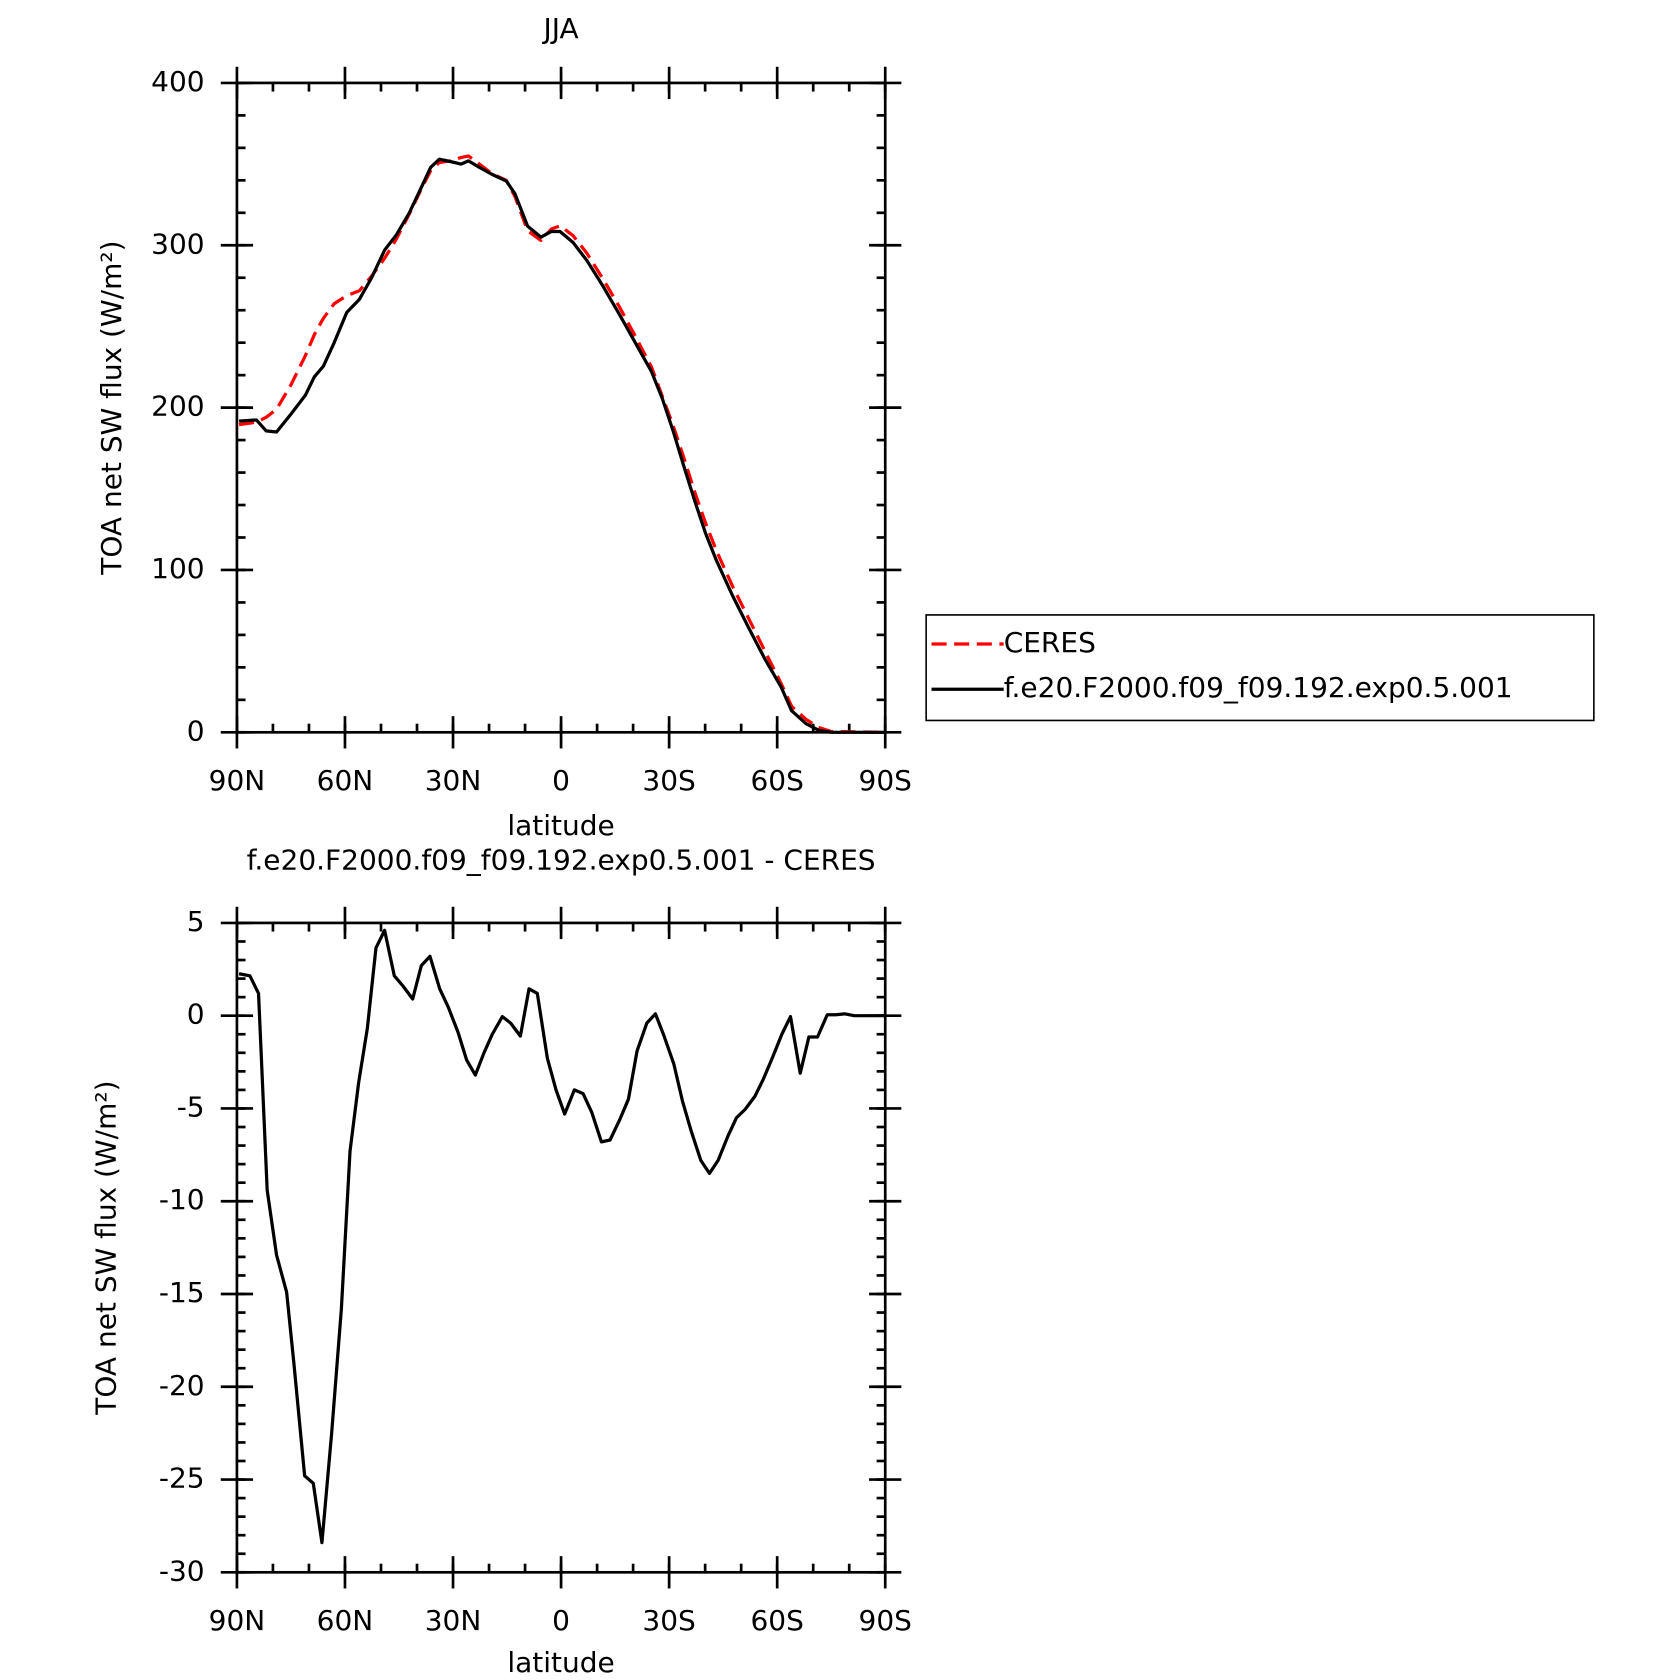  Describe the element at coordinates (177, 568) in the screenshot. I see `y-tick-label: 100` at that location.